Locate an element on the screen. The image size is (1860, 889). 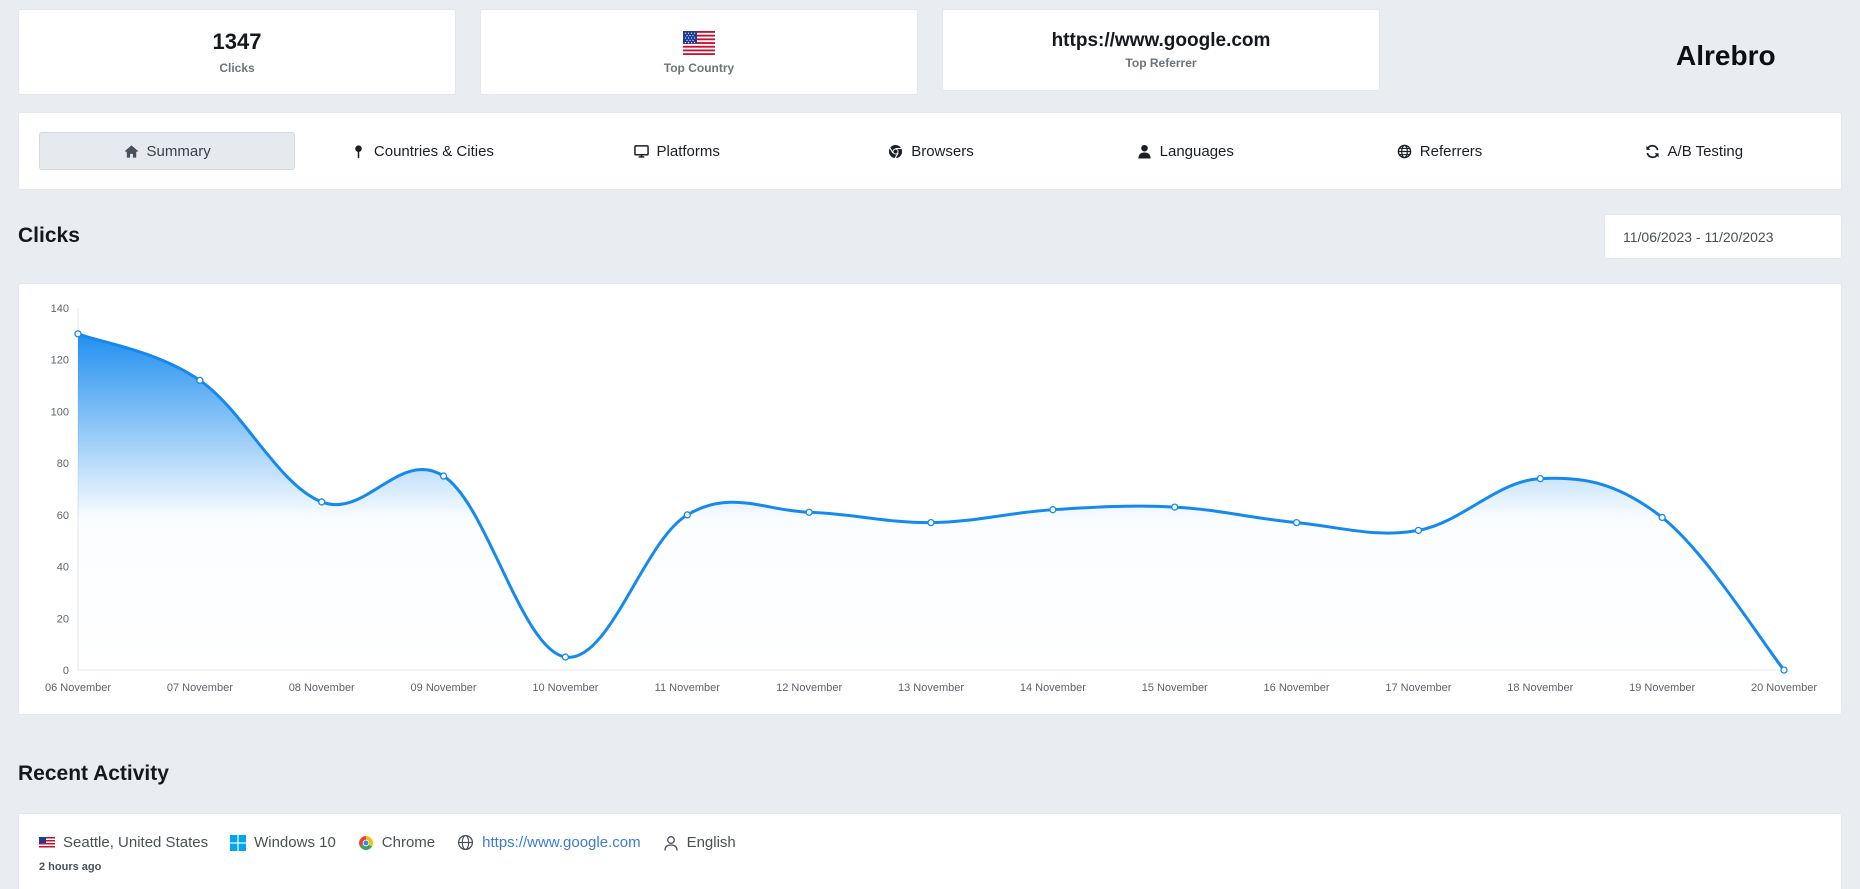
clicks-stat-card: 1347 Clicks is located at coordinates (237, 52).